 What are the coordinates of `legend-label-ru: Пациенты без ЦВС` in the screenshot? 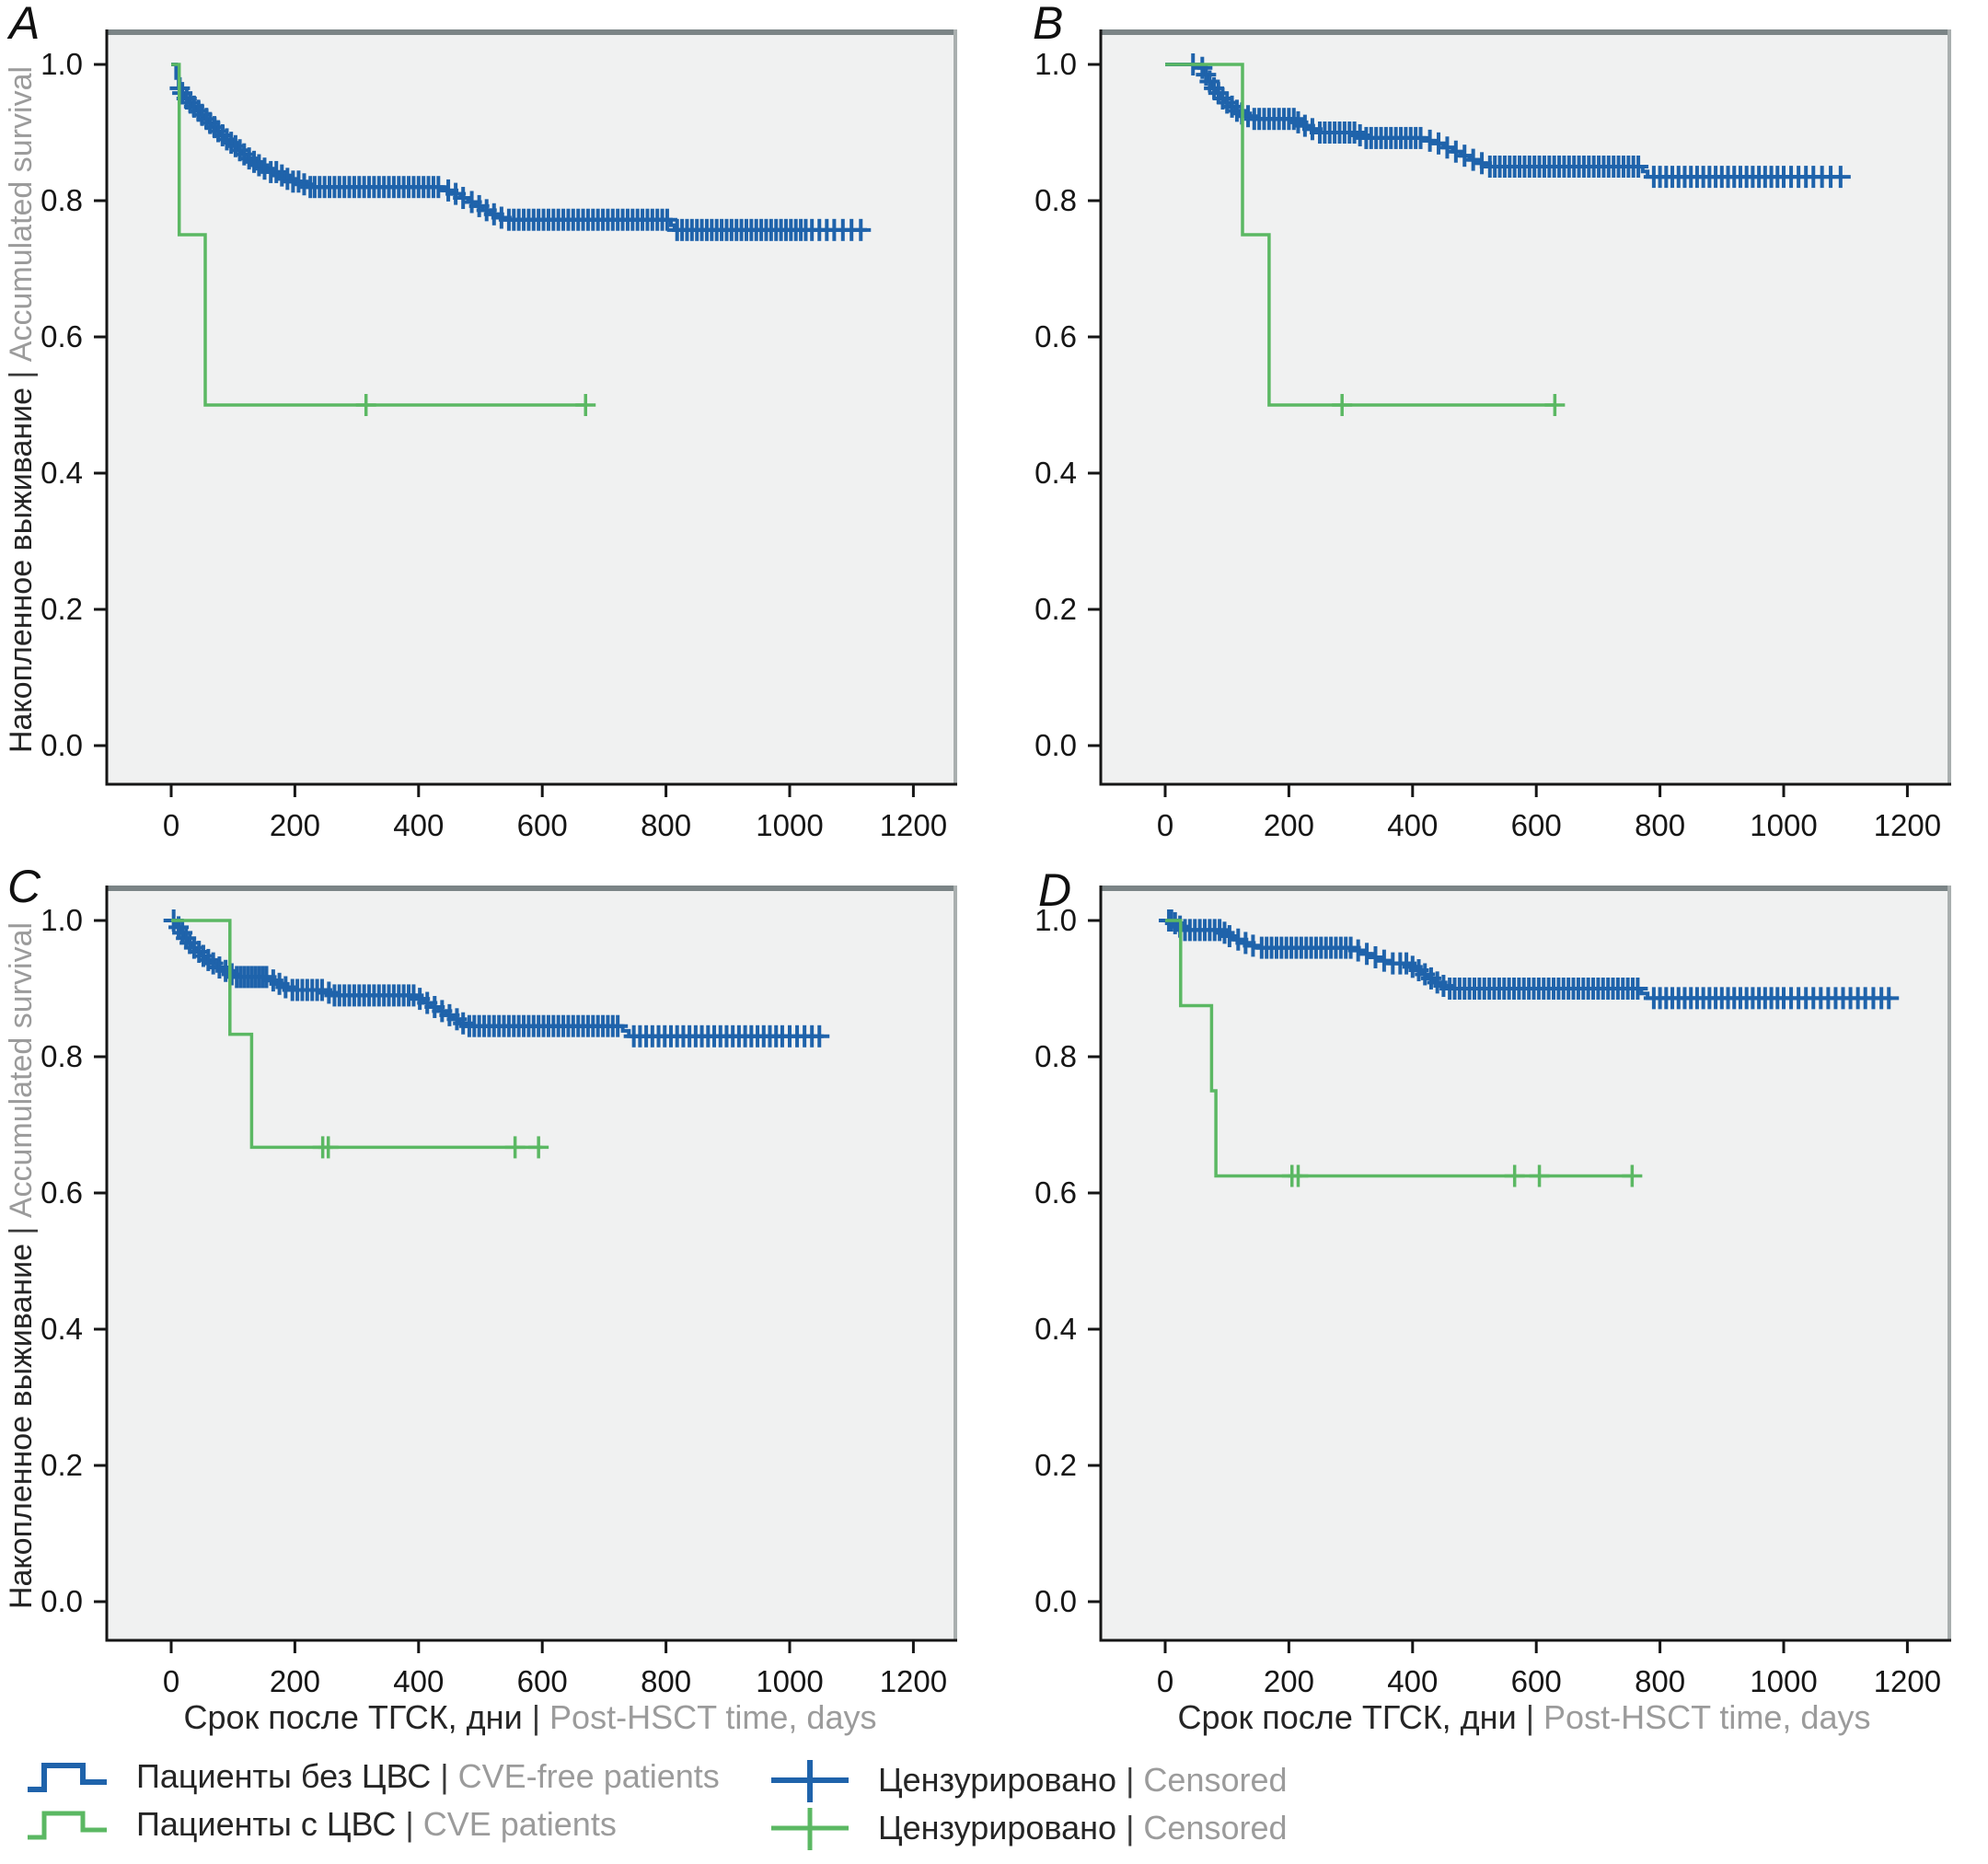 It's located at (284, 1776).